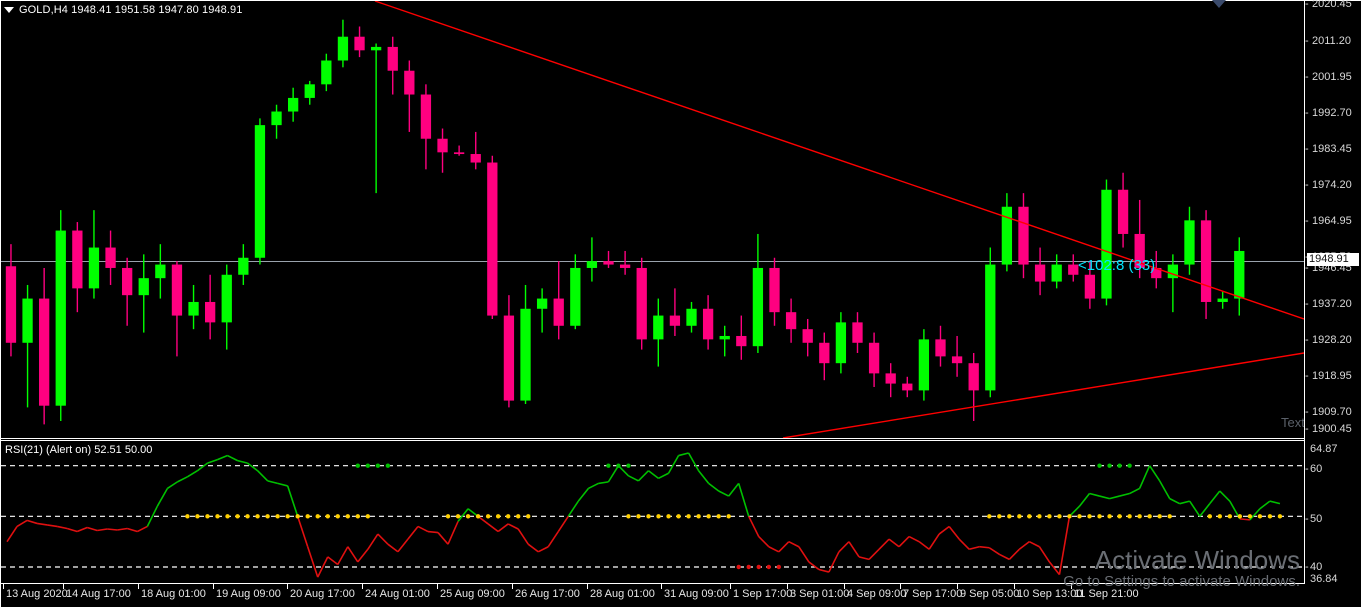 Image resolution: width=1362 pixels, height=608 pixels. What do you see at coordinates (1328, 41) in the screenshot?
I see `price-axis-tick: -2011.20` at bounding box center [1328, 41].